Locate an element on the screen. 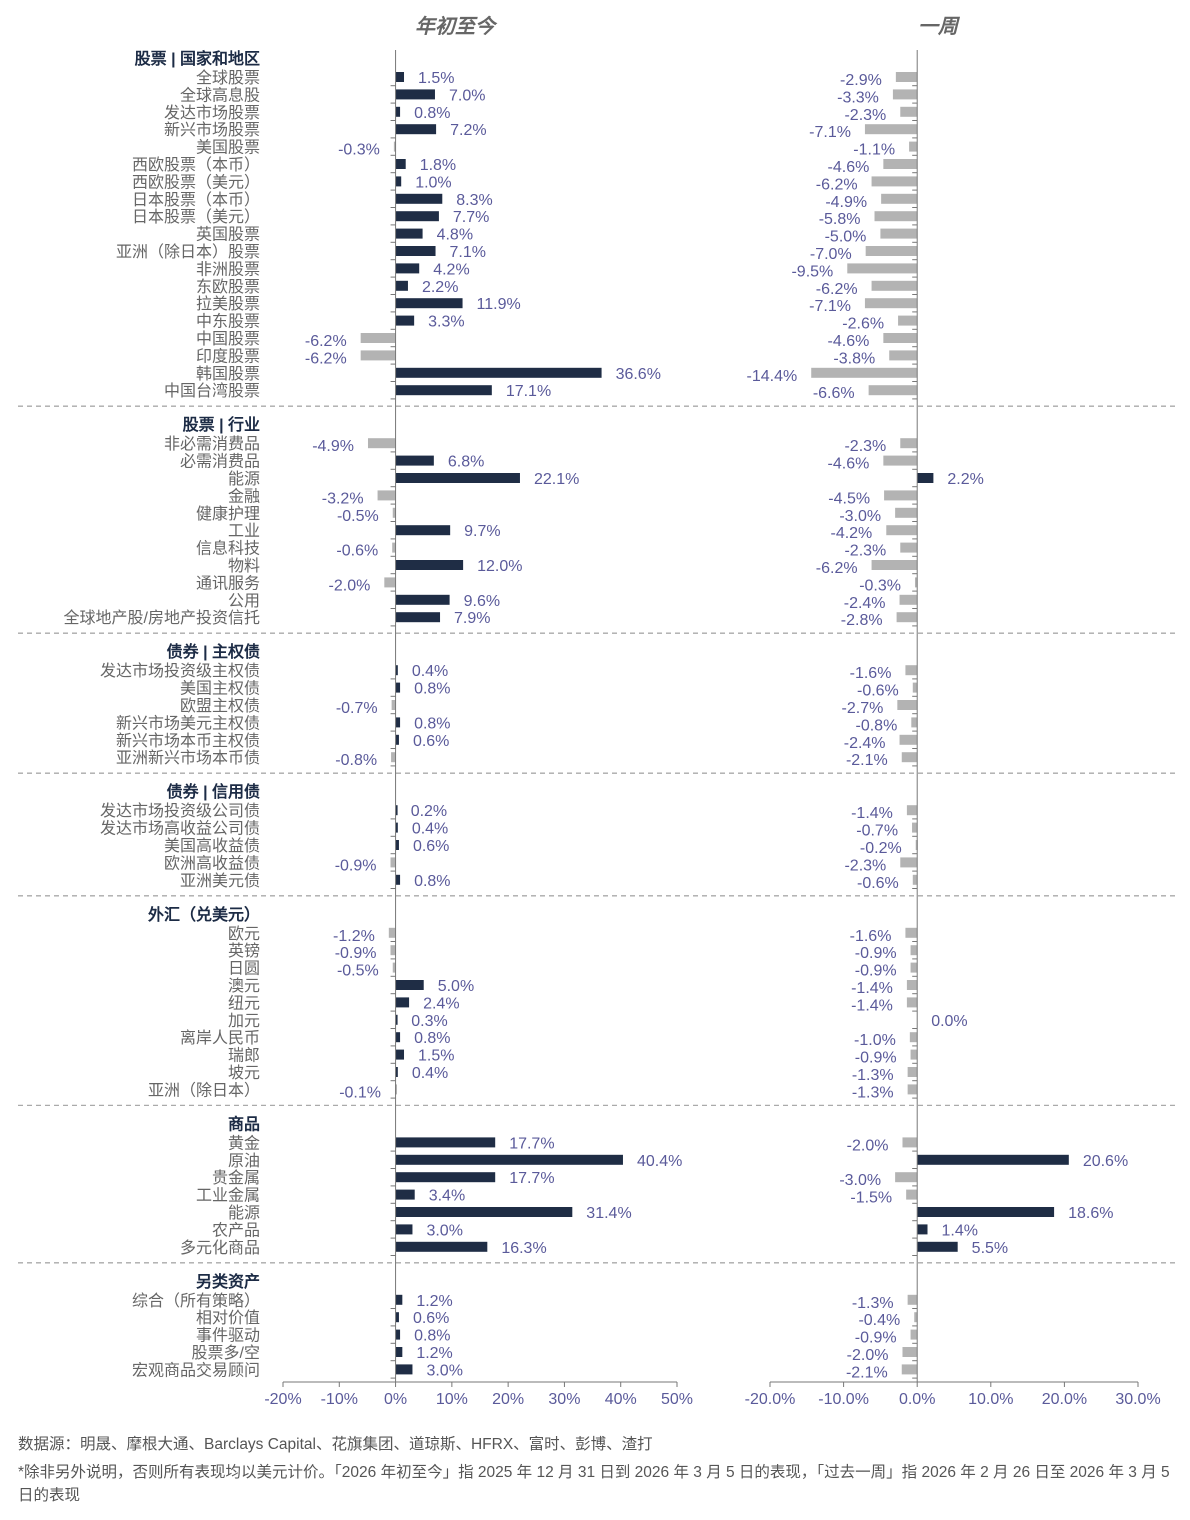 The width and height of the screenshot is (1190, 1520). ytd-value-label: 0.4% is located at coordinates (430, 829).